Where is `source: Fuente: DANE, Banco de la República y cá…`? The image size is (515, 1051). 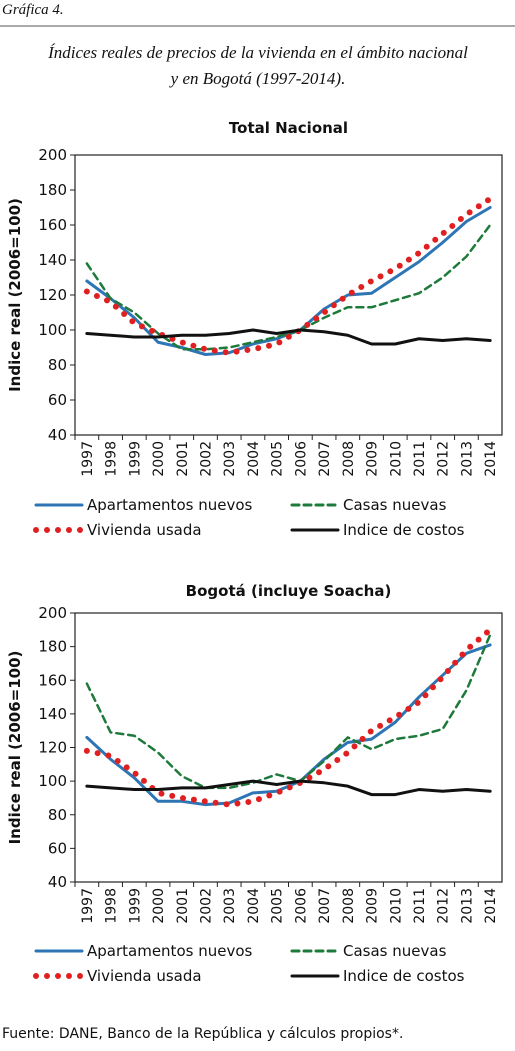
source: Fuente: DANE, Banco de la República y cá… is located at coordinates (202, 1034).